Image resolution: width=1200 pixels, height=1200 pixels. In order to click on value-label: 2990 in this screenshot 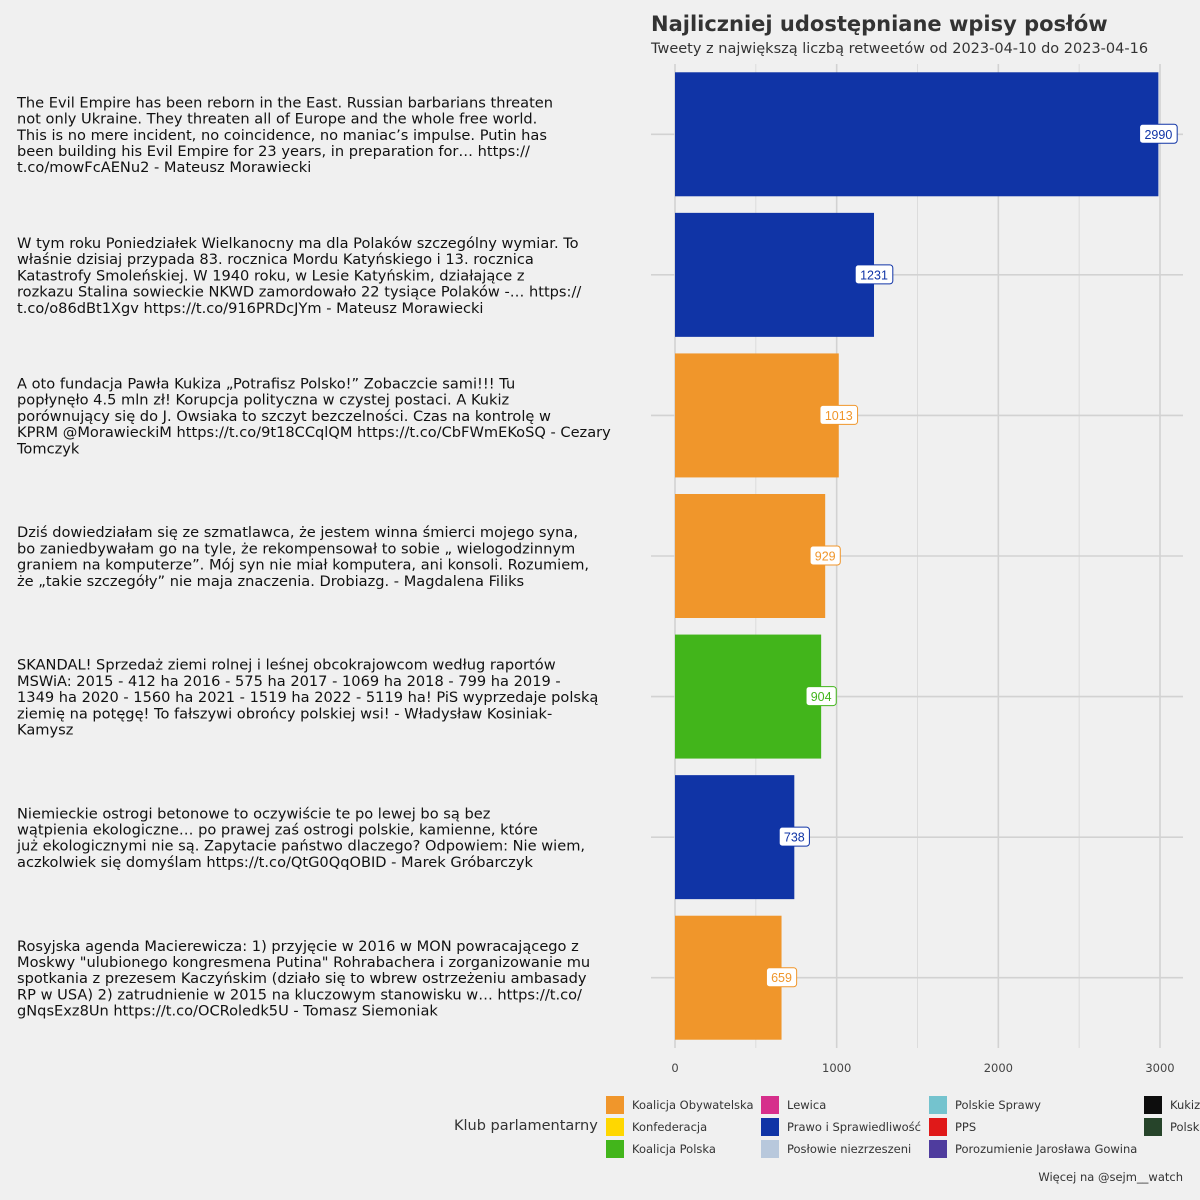, I will do `click(1158, 135)`.